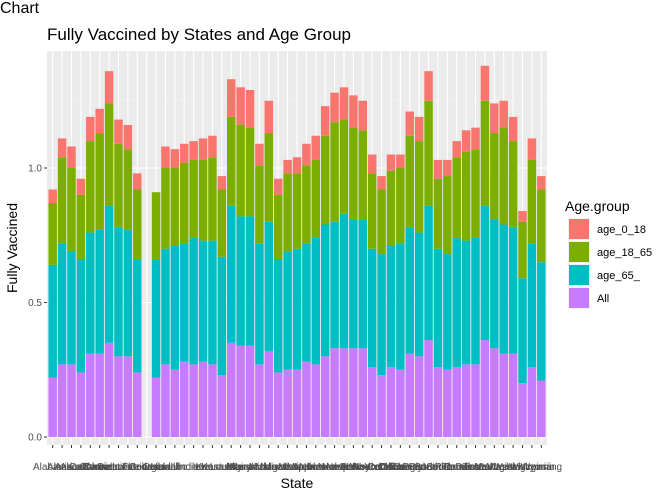 The image size is (672, 498). What do you see at coordinates (269, 467) in the screenshot?
I see `x-tick-label: Michigan` at bounding box center [269, 467].